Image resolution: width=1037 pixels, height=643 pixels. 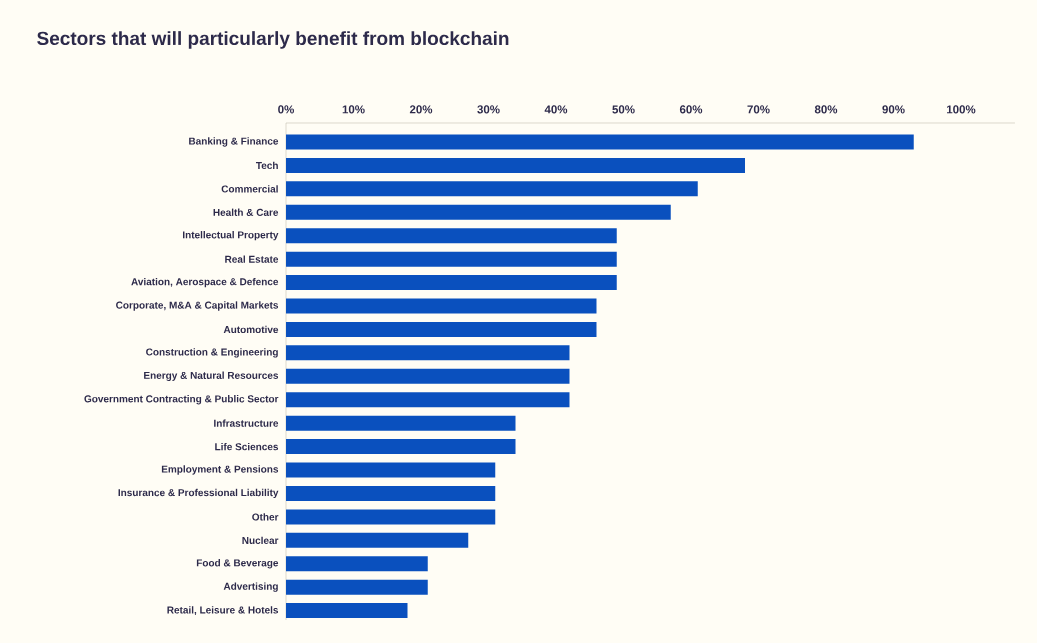 I want to click on y-tick-label: Commercial, so click(x=249, y=189).